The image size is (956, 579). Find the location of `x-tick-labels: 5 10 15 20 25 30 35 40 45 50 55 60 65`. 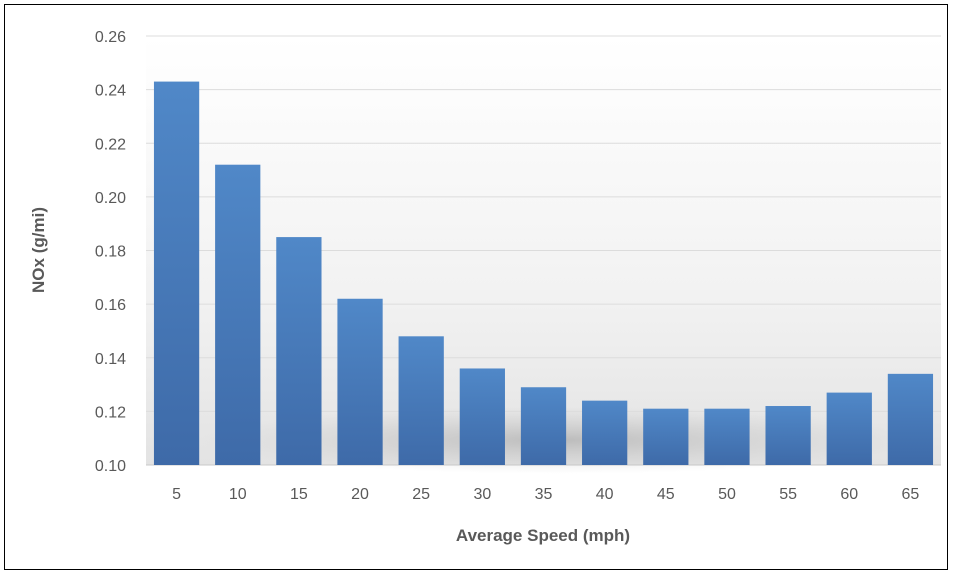

x-tick-labels: 5 10 15 20 25 30 35 40 45 50 55 60 65 is located at coordinates (545, 494).